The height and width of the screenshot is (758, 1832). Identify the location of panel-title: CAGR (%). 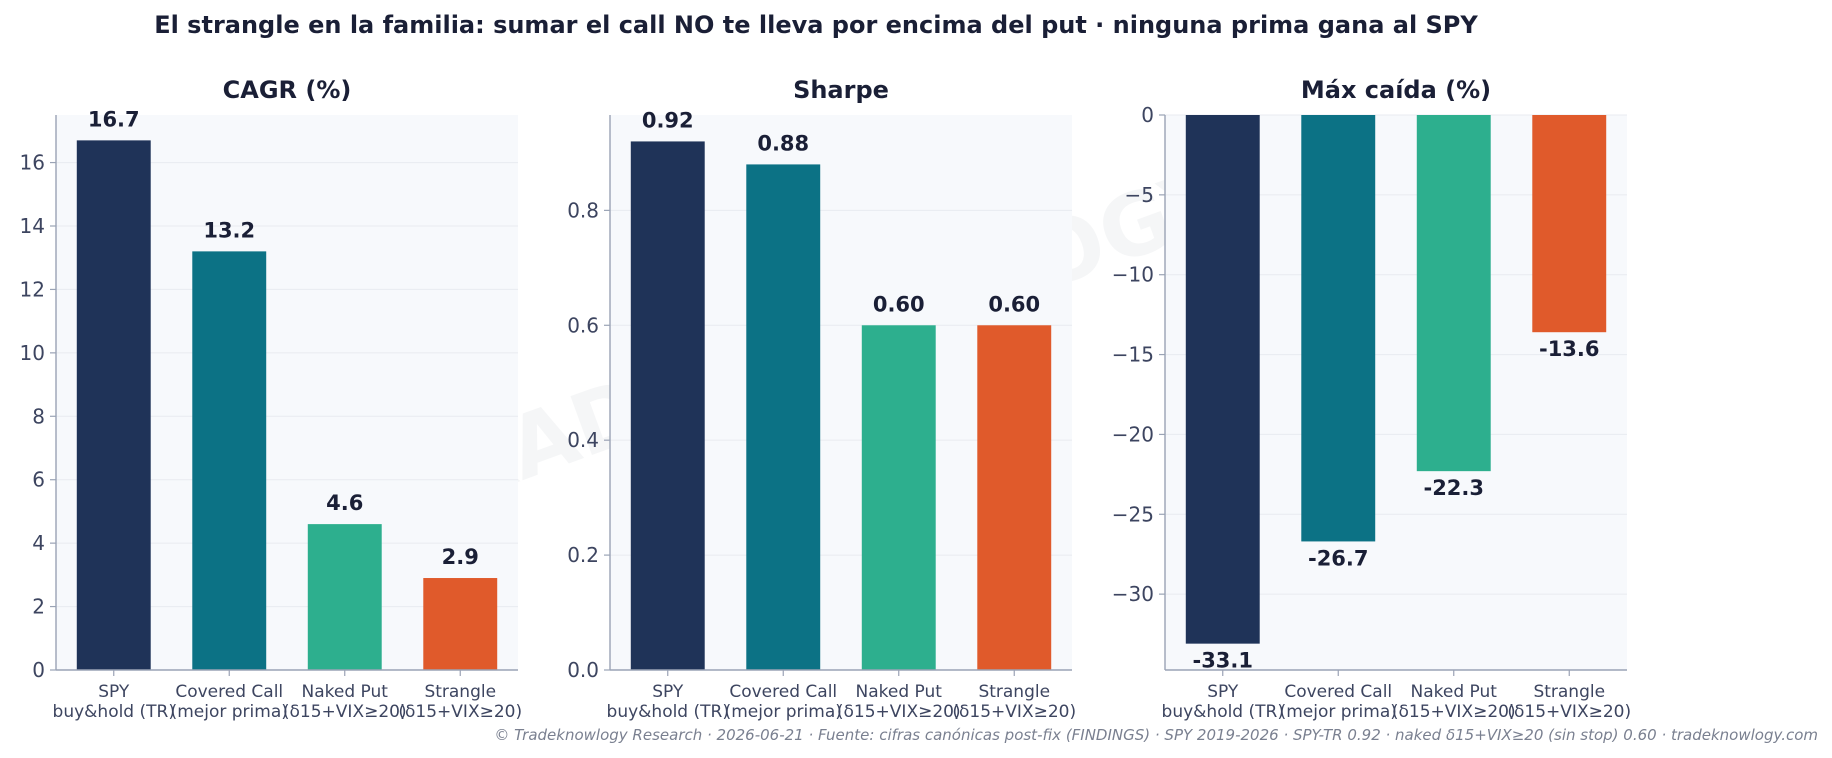
(287, 90).